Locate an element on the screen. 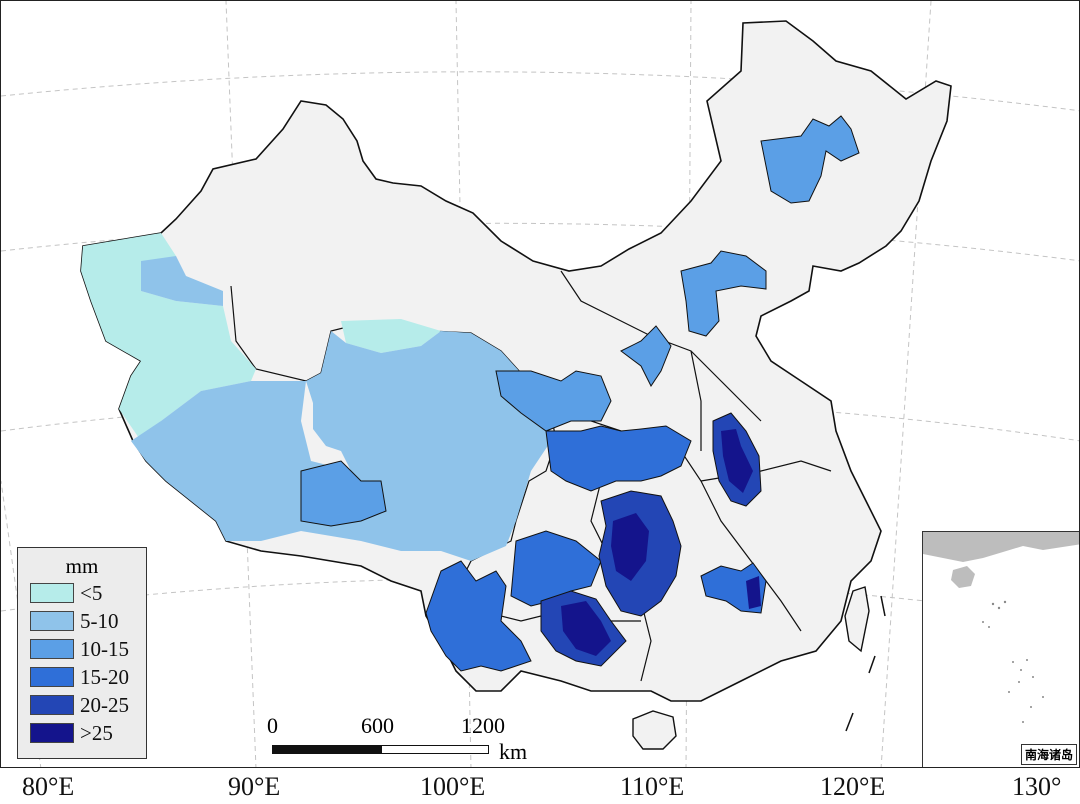 The height and width of the screenshot is (804, 1080). legend-item: 10-15 is located at coordinates (79, 648).